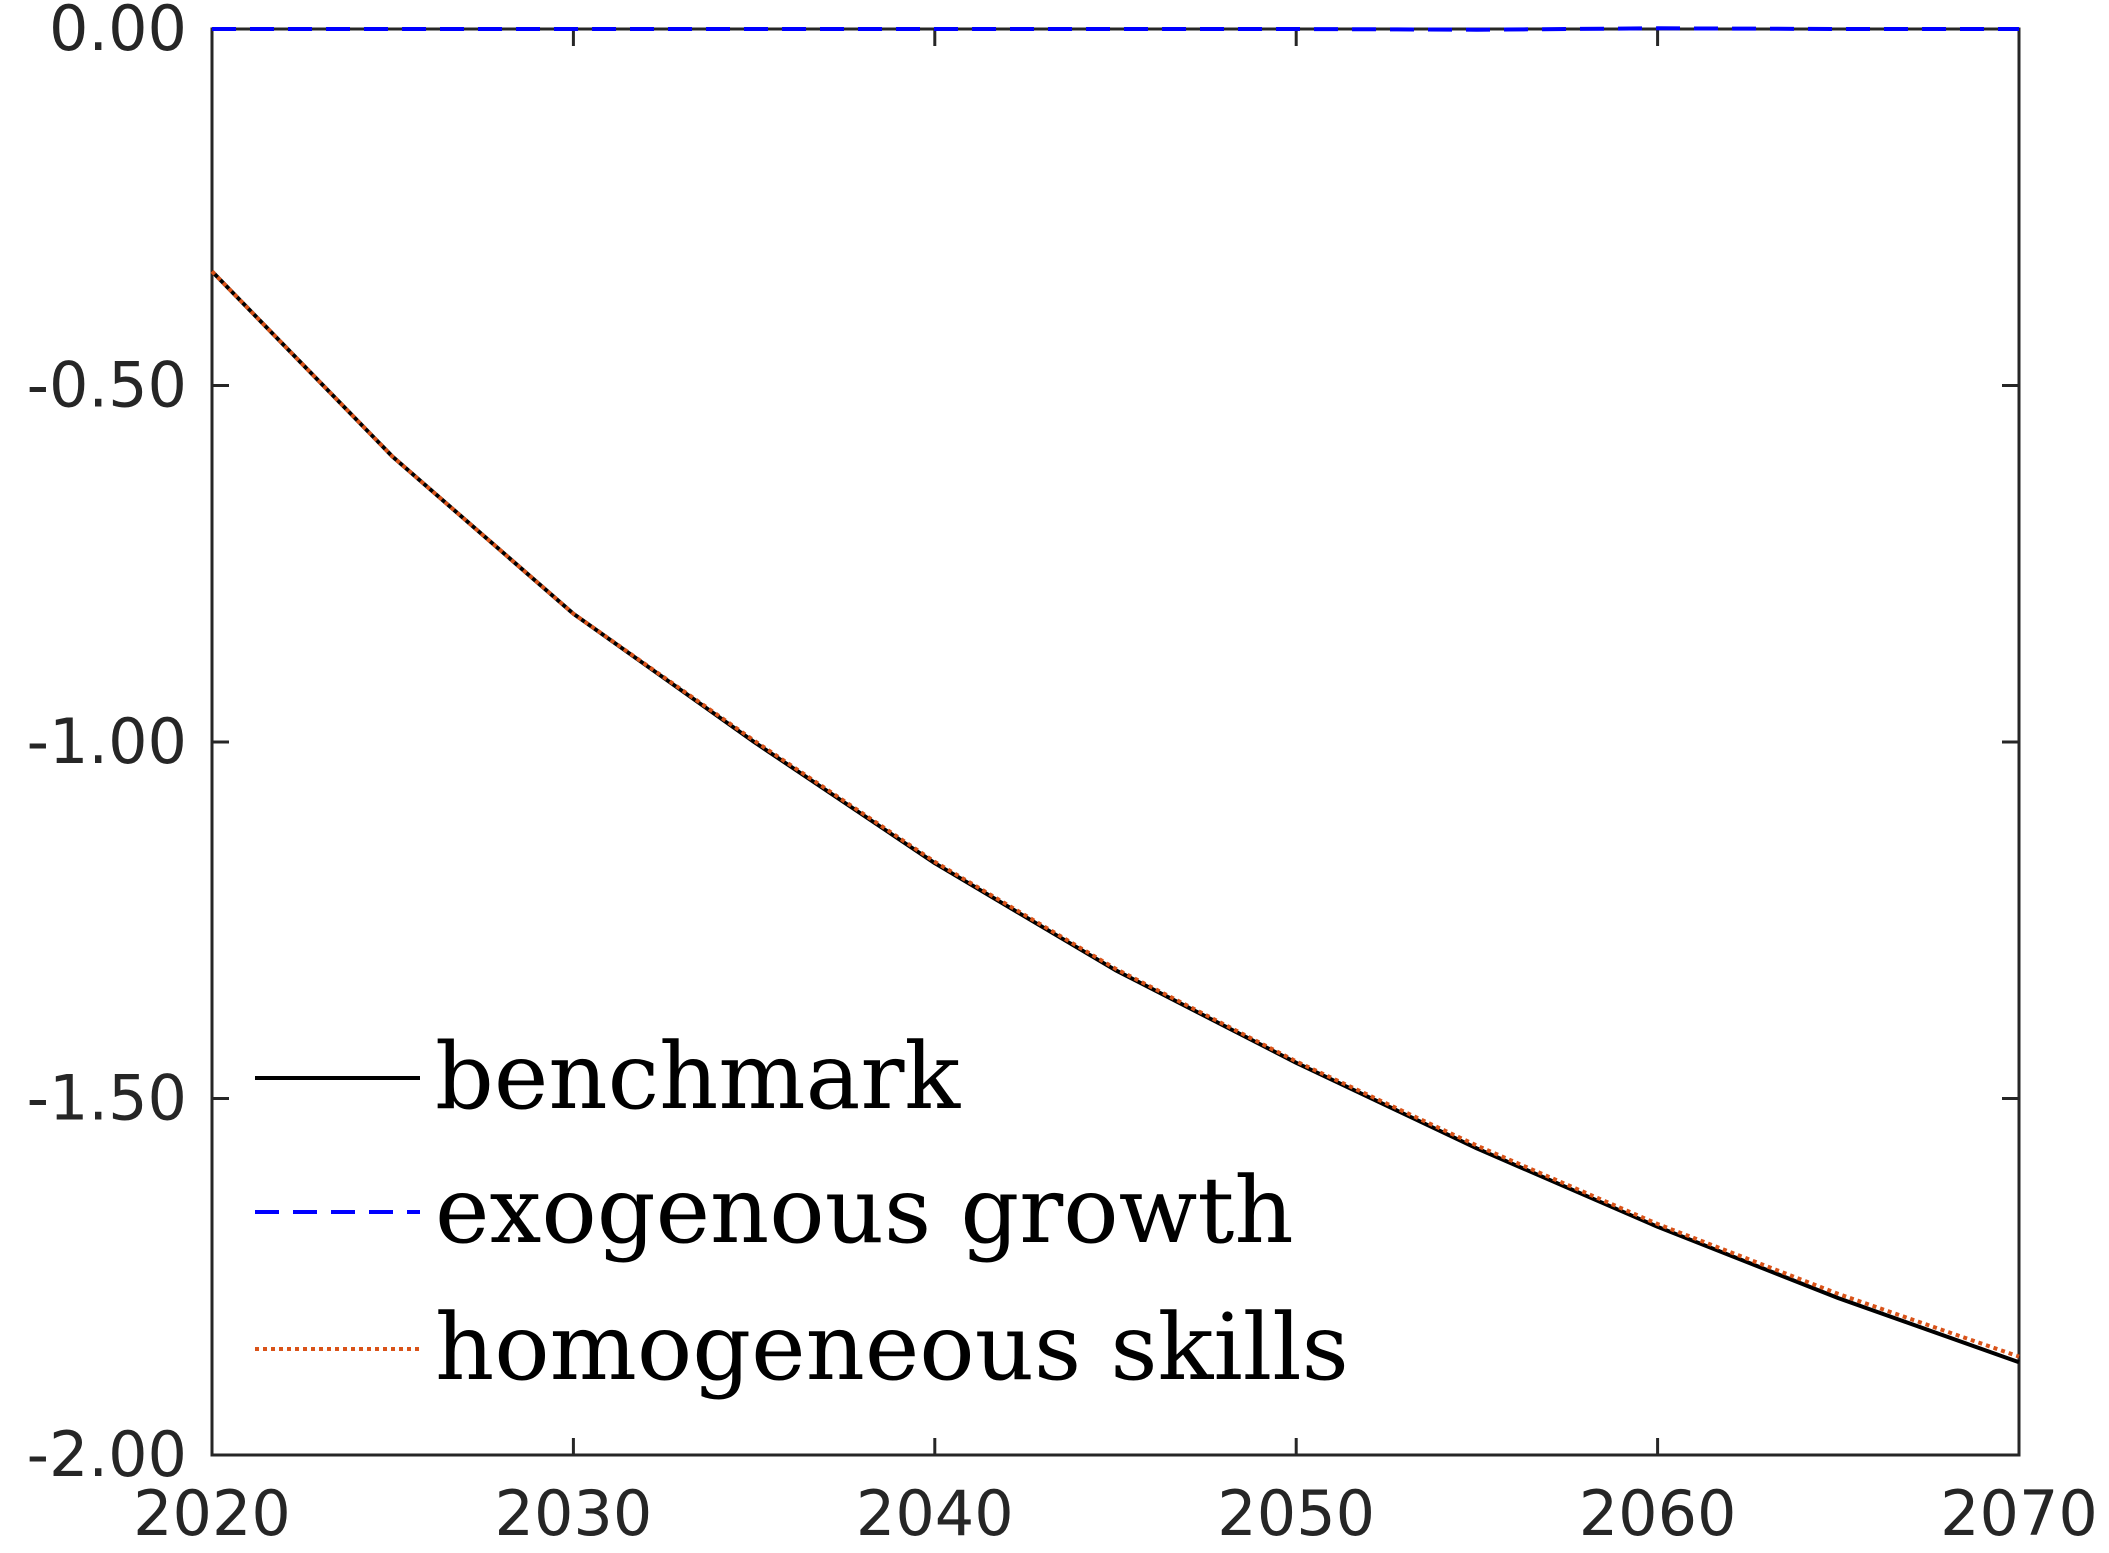  Describe the element at coordinates (118, 32) in the screenshot. I see `y-tick-label: 0.00` at that location.